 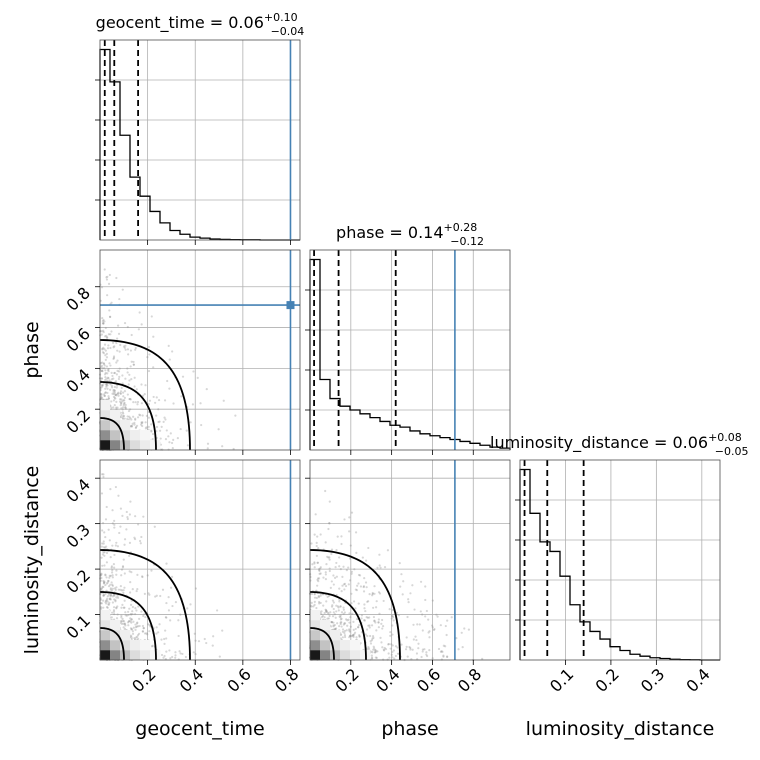 What do you see at coordinates (725, 437) in the screenshot?
I see `title-plus: +0.08` at bounding box center [725, 437].